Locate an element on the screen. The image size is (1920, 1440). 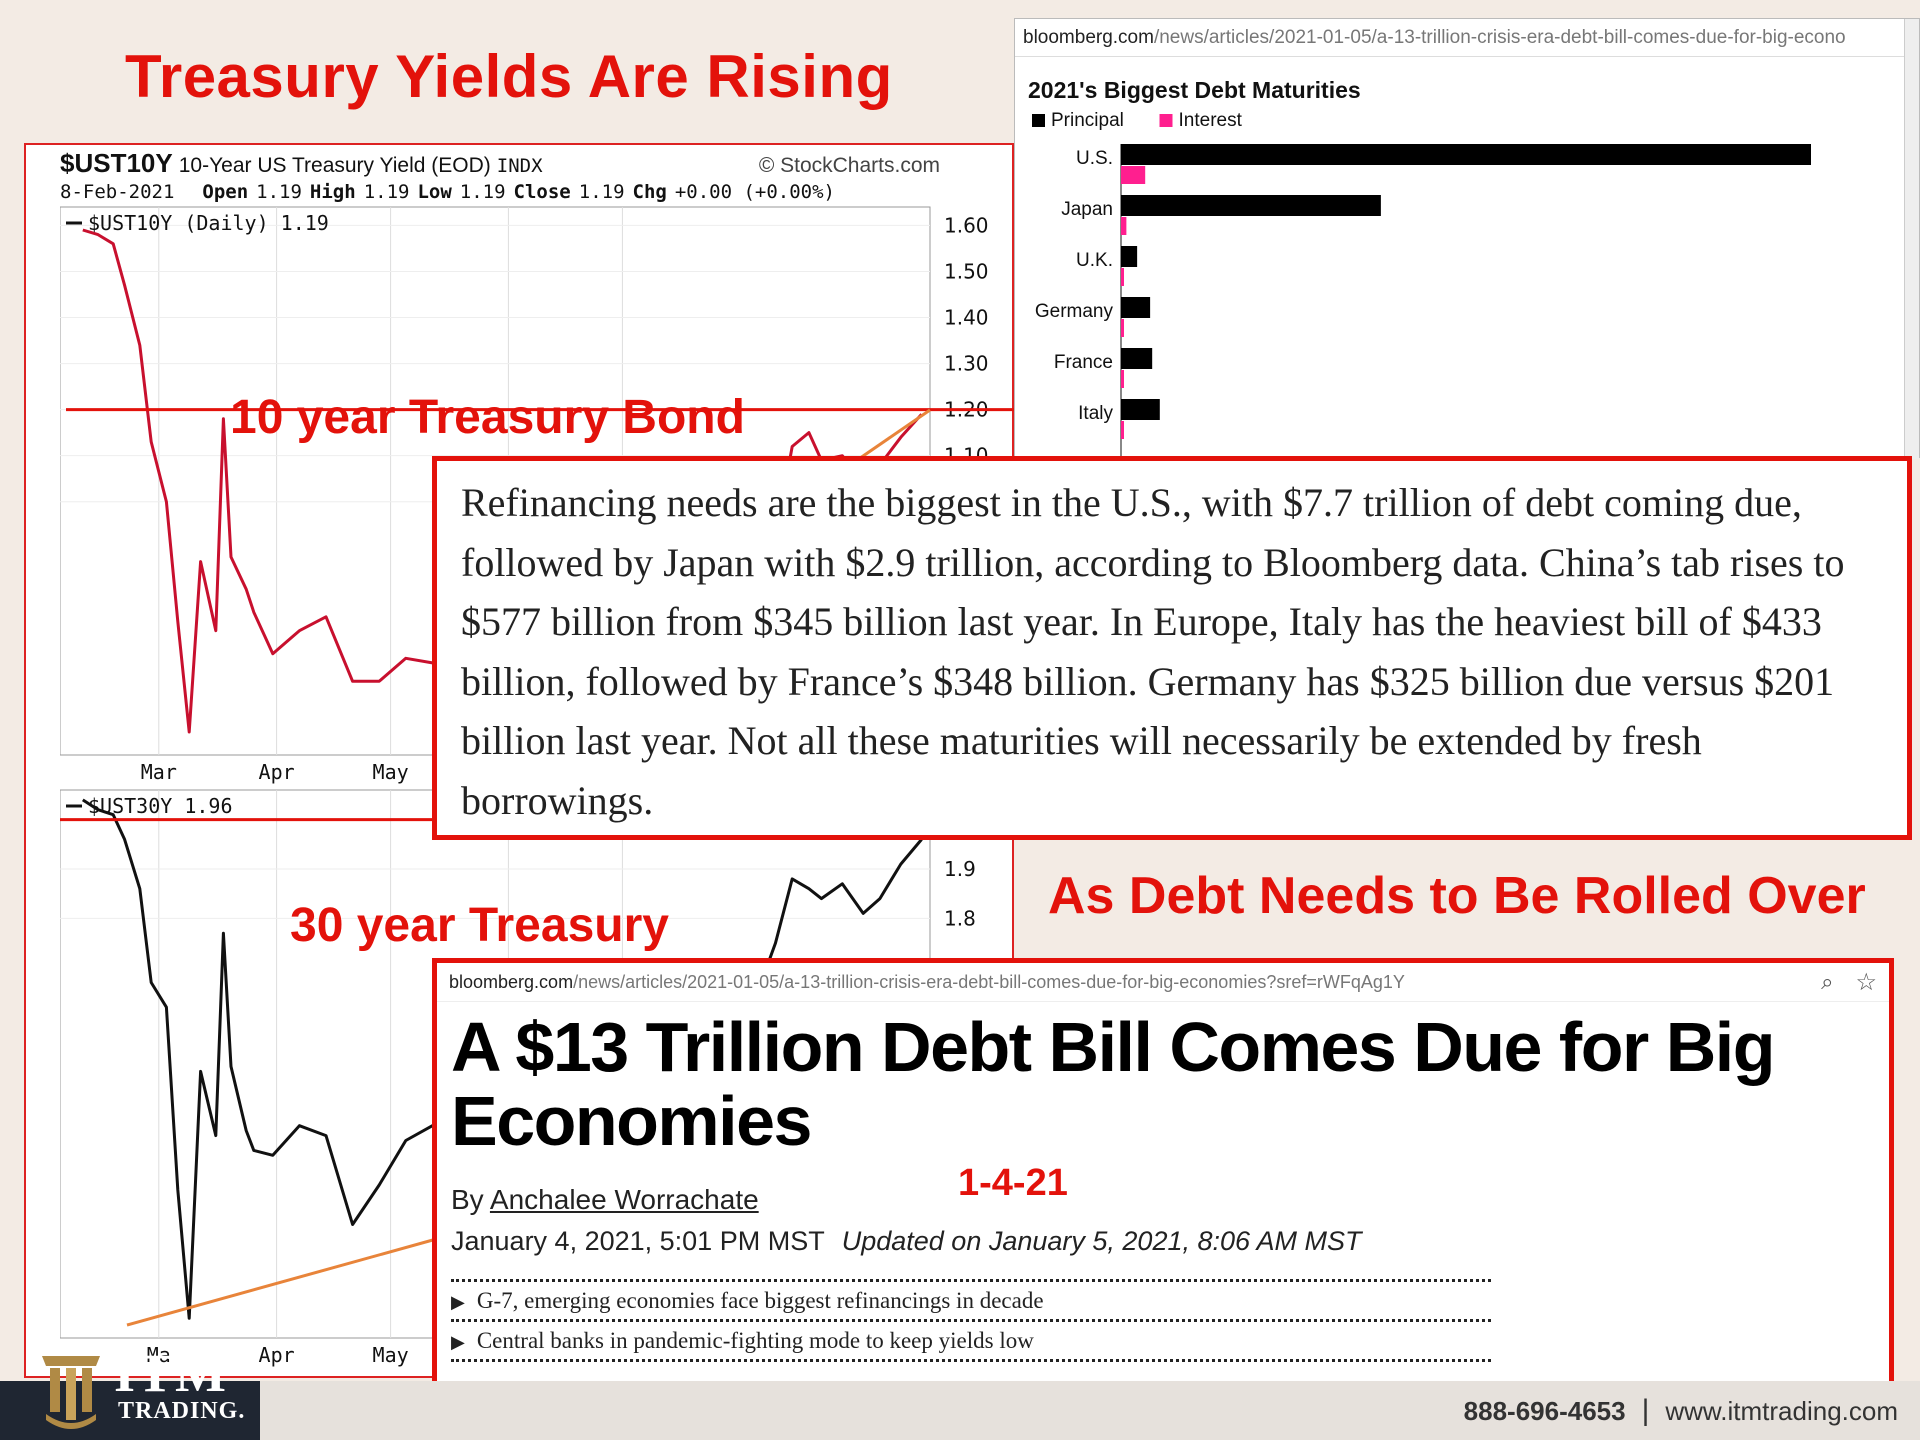
updated-date: Updated on January 5, 2021, 8:06 AM MST is located at coordinates (1101, 1241).